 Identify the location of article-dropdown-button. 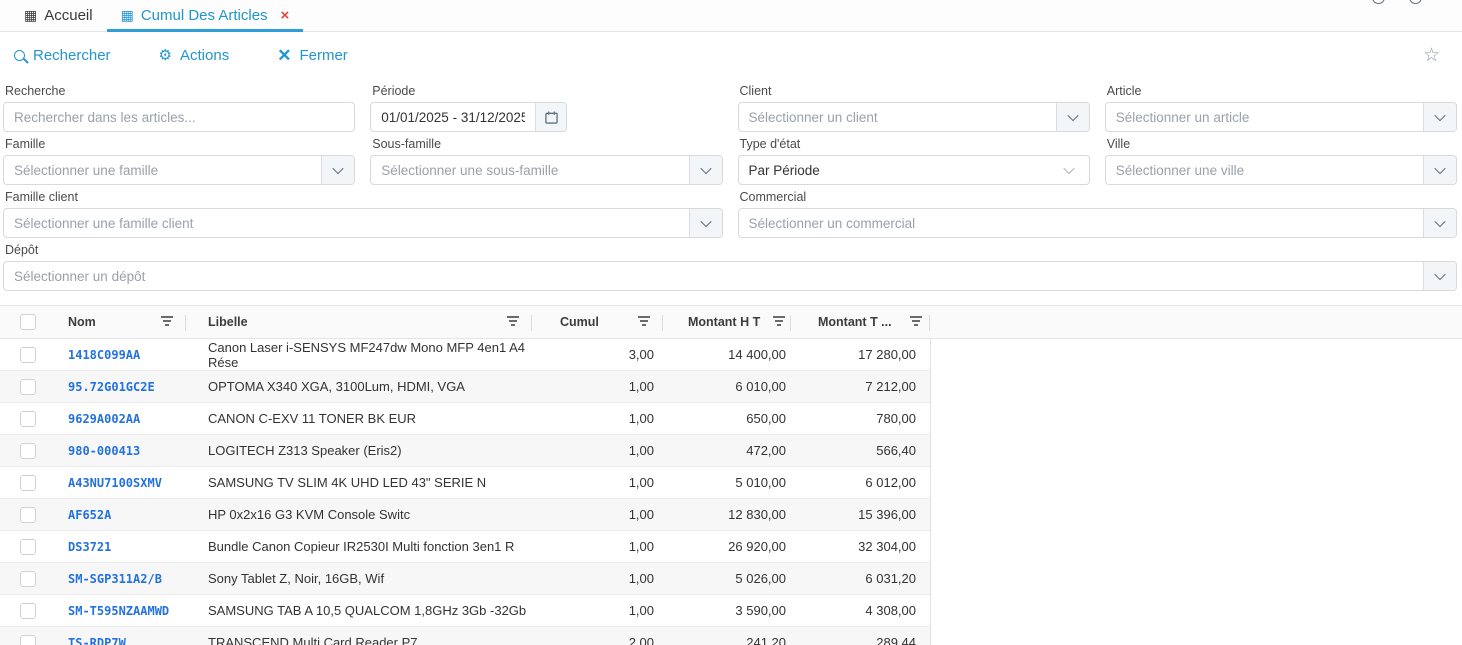
(1439, 117).